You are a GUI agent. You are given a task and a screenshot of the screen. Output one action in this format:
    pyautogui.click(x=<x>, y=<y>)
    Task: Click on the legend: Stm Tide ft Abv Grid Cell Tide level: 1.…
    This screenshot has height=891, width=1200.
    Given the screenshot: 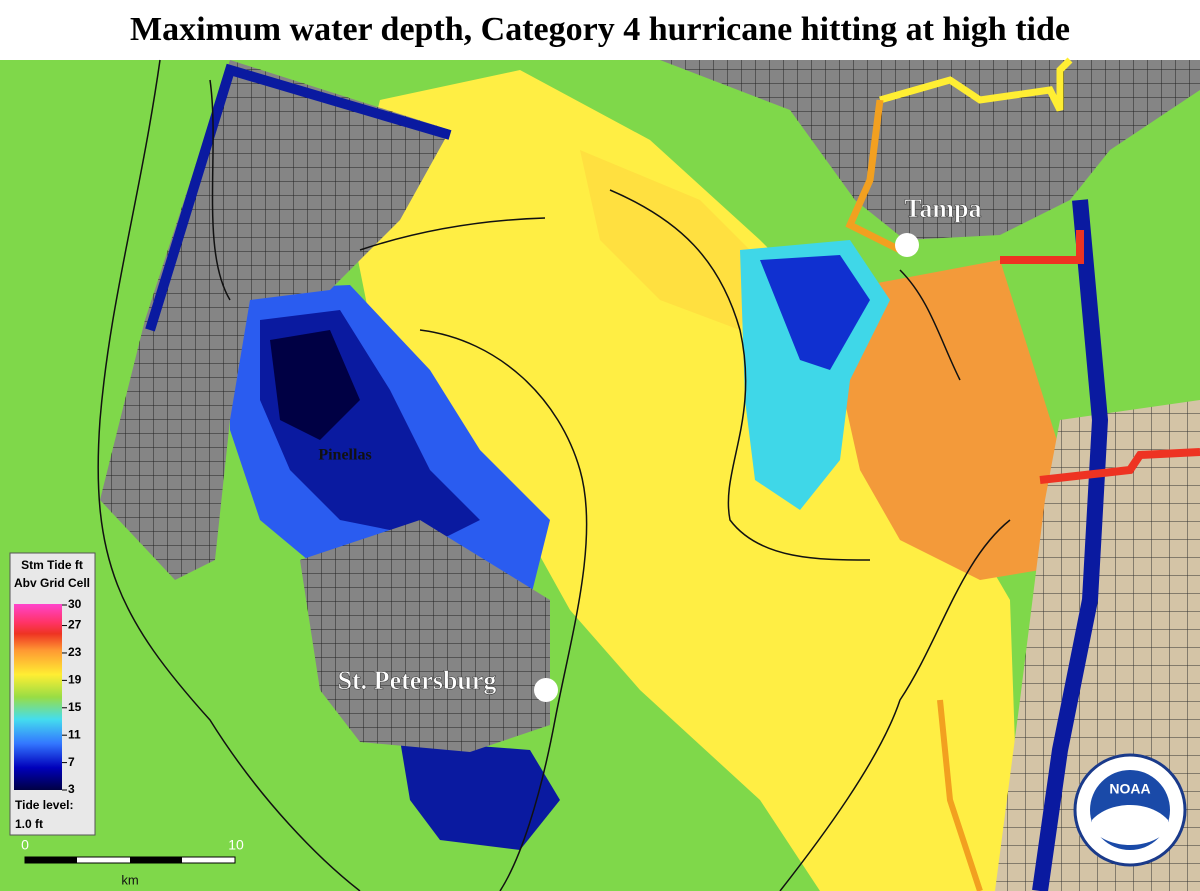 What is the action you would take?
    pyautogui.click(x=52, y=694)
    